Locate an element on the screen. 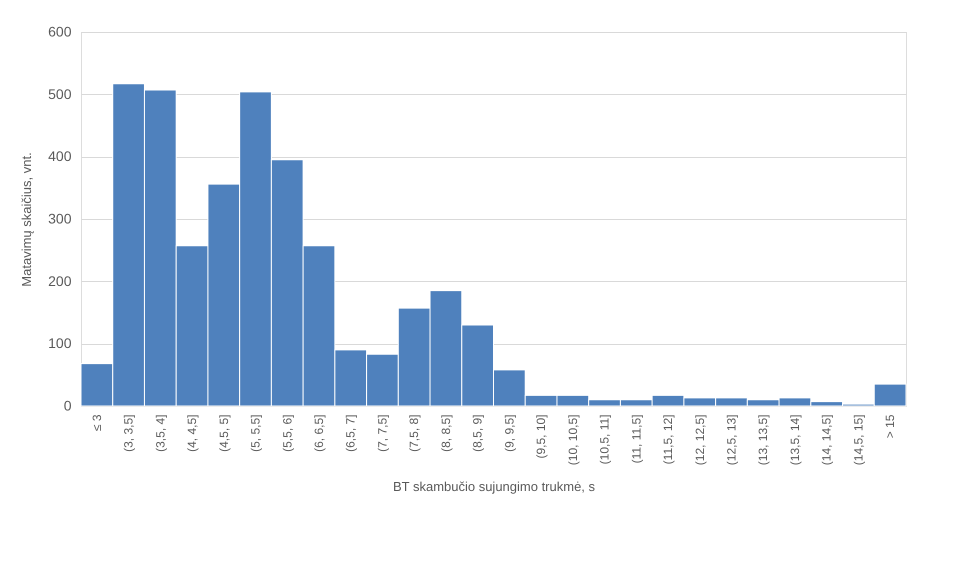 This screenshot has width=961, height=577. y-tick-label: 400 is located at coordinates (60, 156).